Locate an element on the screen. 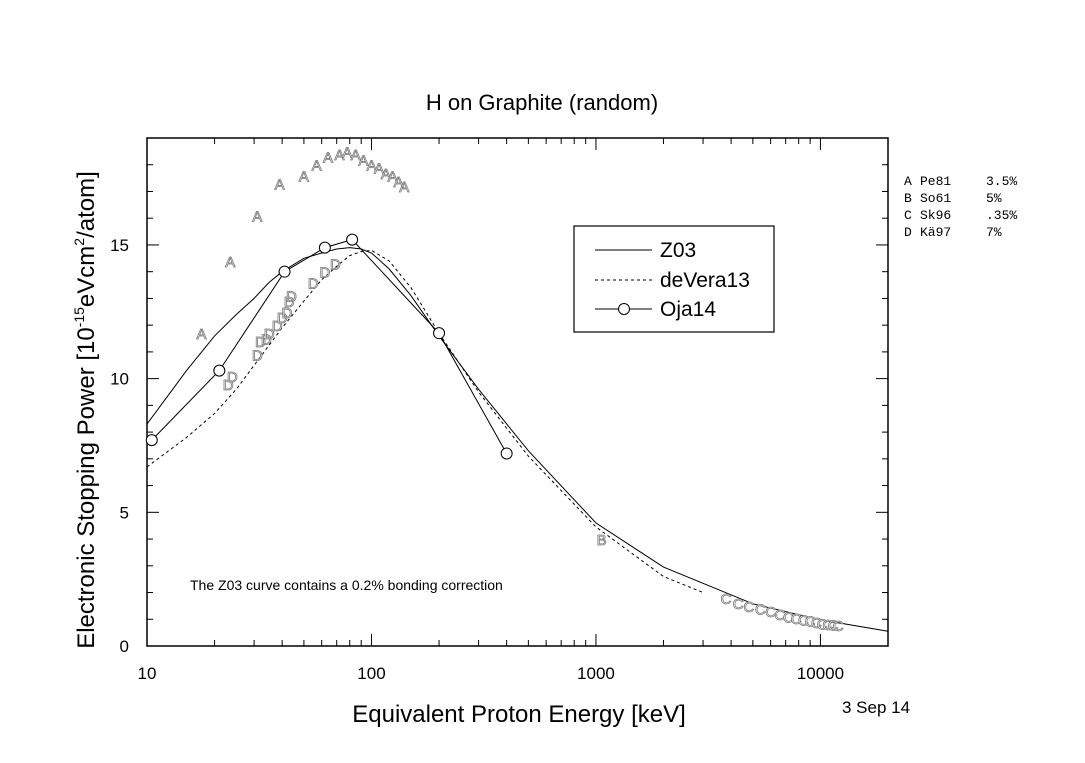 Image resolution: width=1085 pixels, height=763 pixels. chart-title: H on Graphite (random) is located at coordinates (542, 102).